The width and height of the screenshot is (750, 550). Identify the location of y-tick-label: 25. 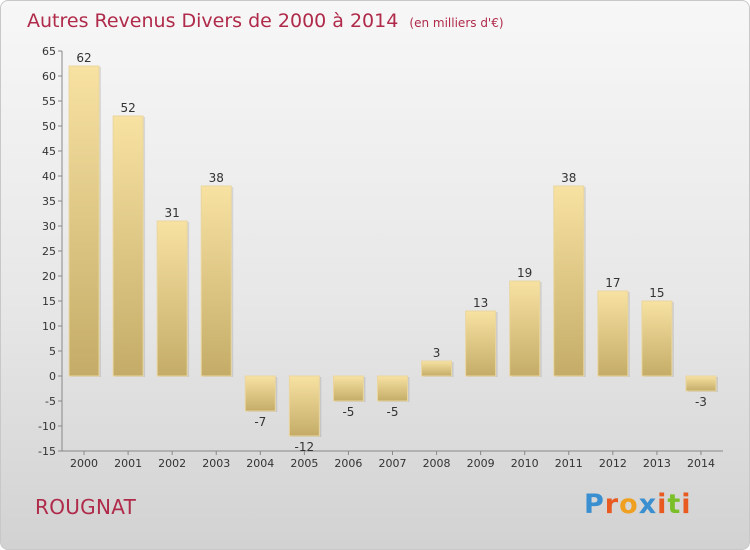
(49, 251).